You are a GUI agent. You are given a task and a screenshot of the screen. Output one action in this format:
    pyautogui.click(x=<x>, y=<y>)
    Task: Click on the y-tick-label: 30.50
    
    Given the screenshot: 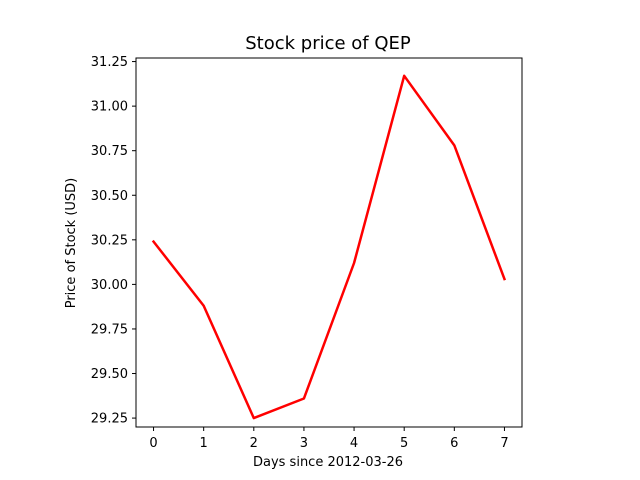 What is the action you would take?
    pyautogui.click(x=109, y=196)
    